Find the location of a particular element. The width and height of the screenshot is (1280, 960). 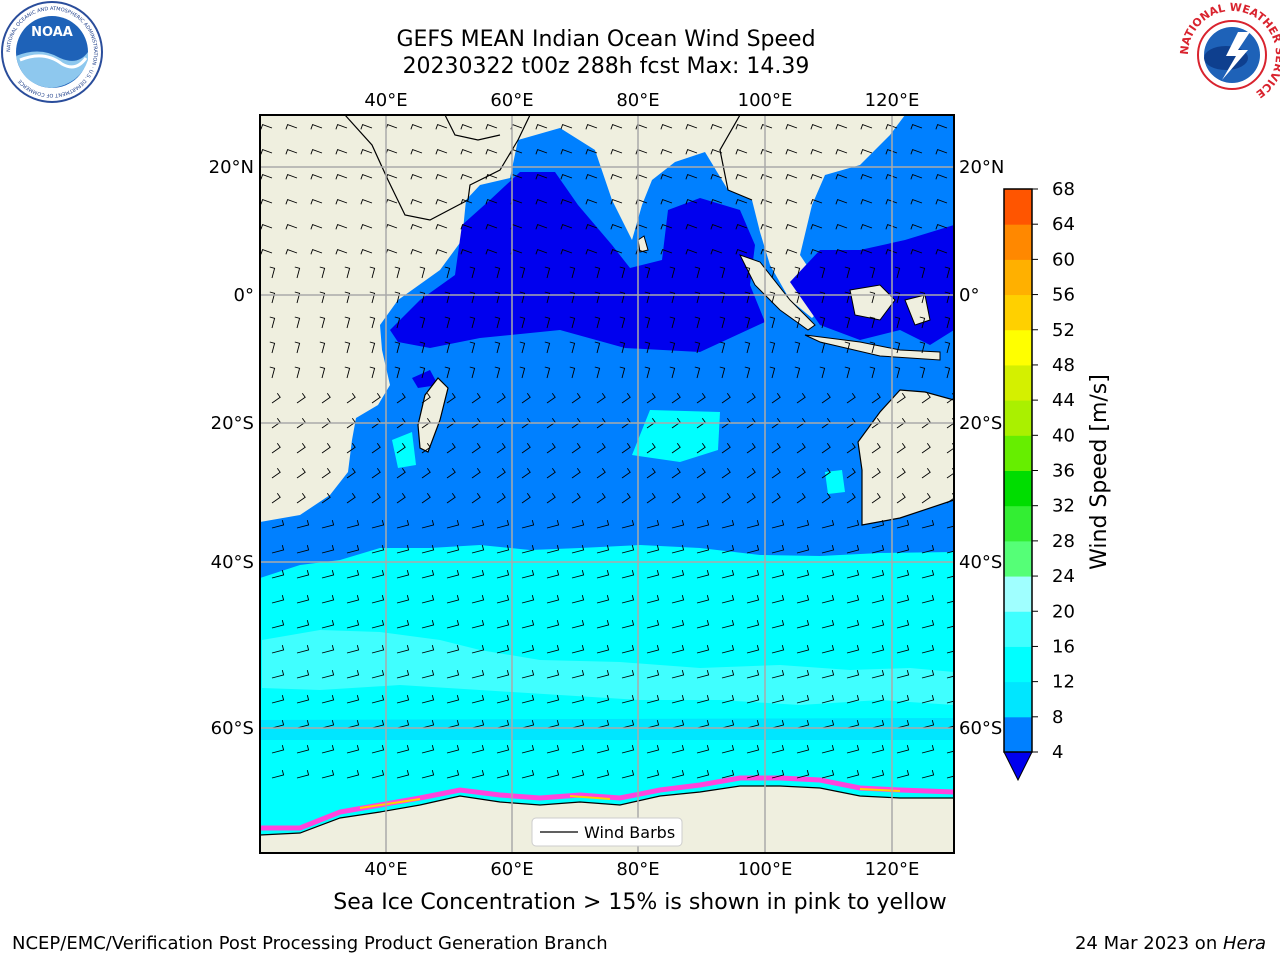

colorbar-tick-label: 60 is located at coordinates (1063, 259).